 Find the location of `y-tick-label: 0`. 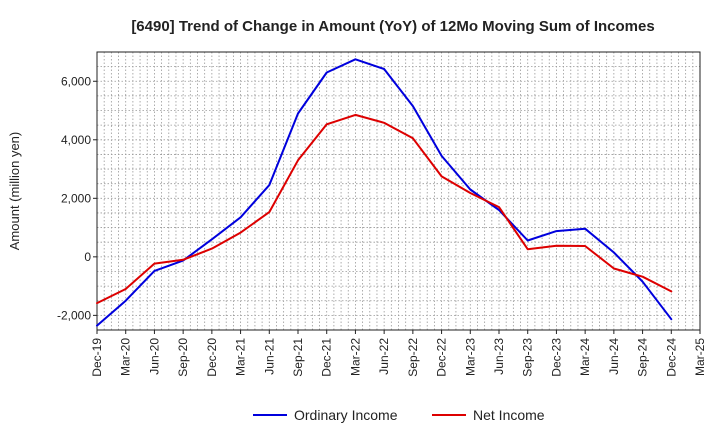

y-tick-label: 0 is located at coordinates (87, 257).